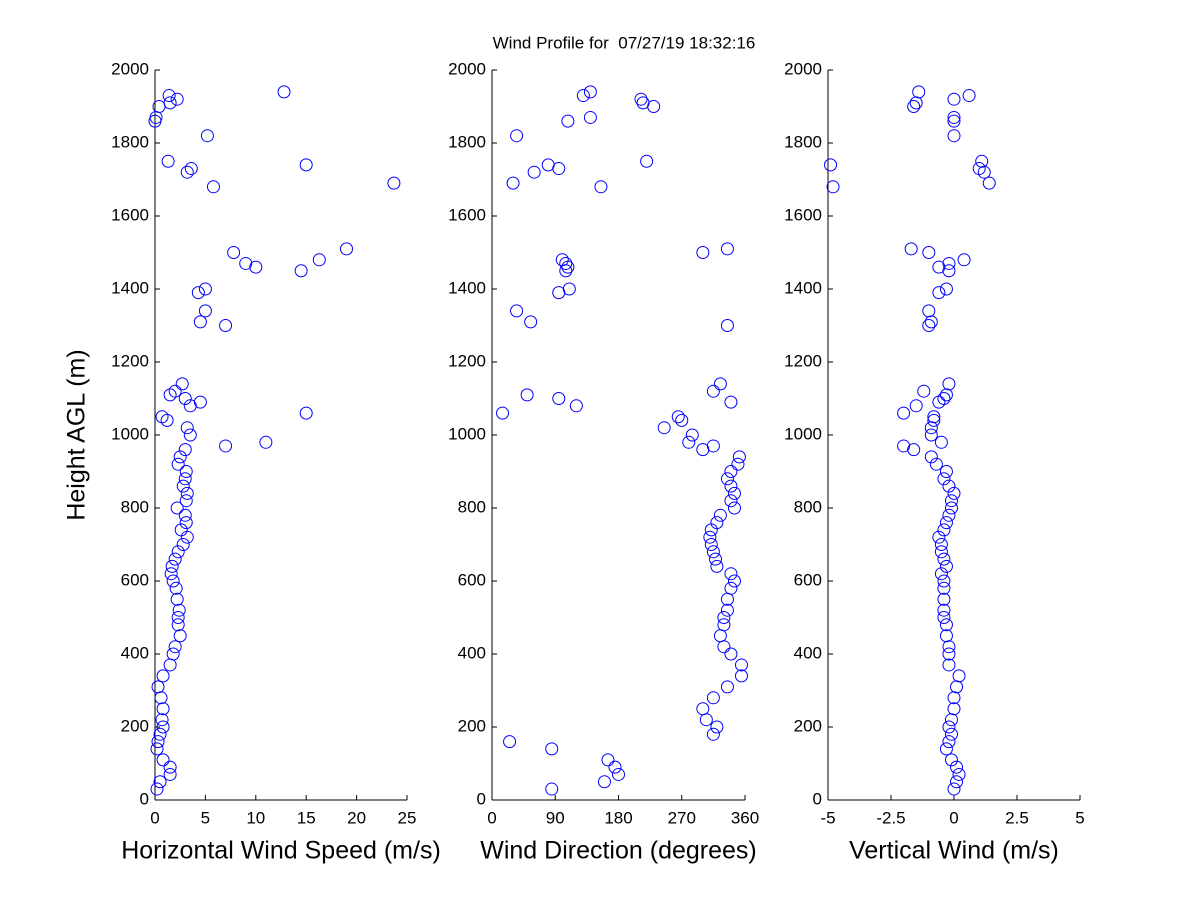  What do you see at coordinates (281, 851) in the screenshot?
I see `x-axis-label: Horizontal Wind Speed (m/s)` at bounding box center [281, 851].